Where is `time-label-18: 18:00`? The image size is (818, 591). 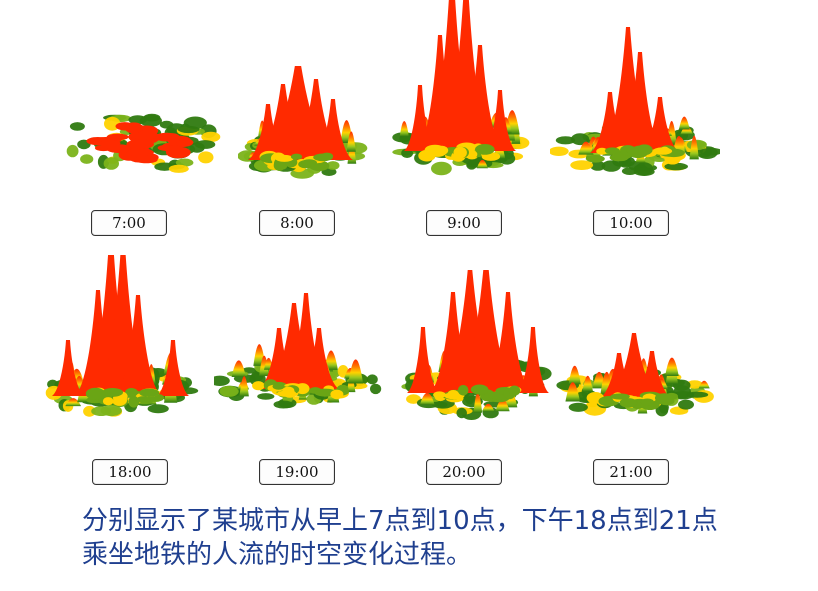
time-label-18: 18:00 is located at coordinates (130, 472).